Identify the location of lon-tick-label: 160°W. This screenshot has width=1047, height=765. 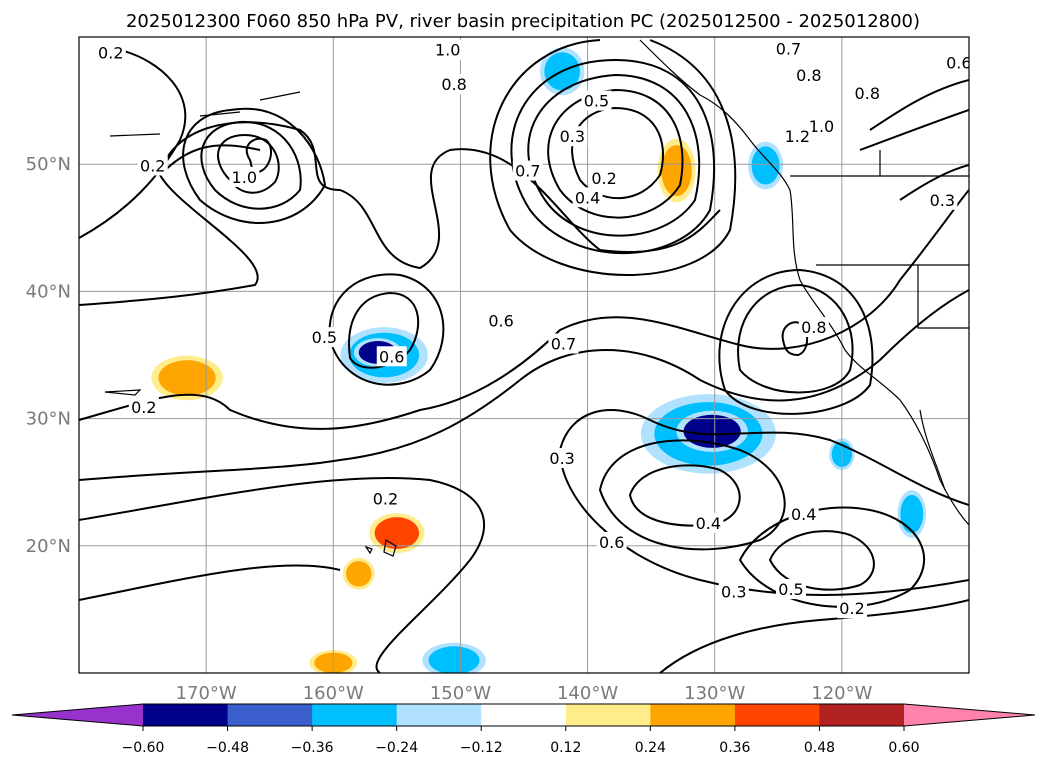
(333, 693).